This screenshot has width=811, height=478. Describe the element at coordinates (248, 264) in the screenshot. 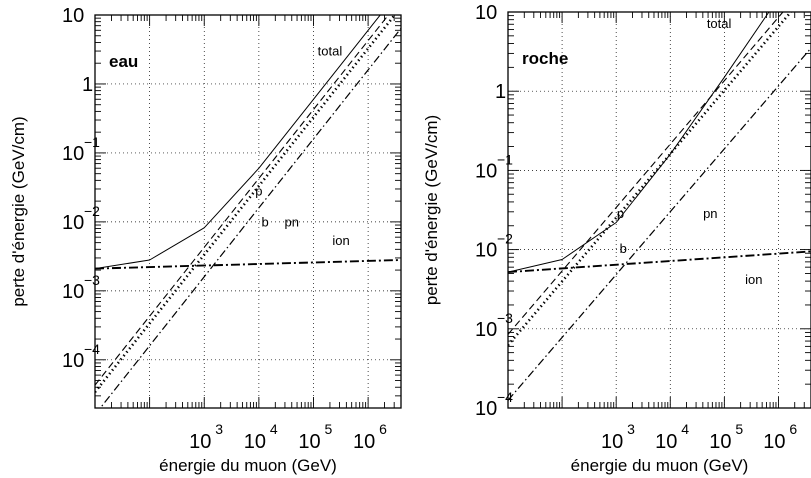

I see `series-line-ion` at that location.